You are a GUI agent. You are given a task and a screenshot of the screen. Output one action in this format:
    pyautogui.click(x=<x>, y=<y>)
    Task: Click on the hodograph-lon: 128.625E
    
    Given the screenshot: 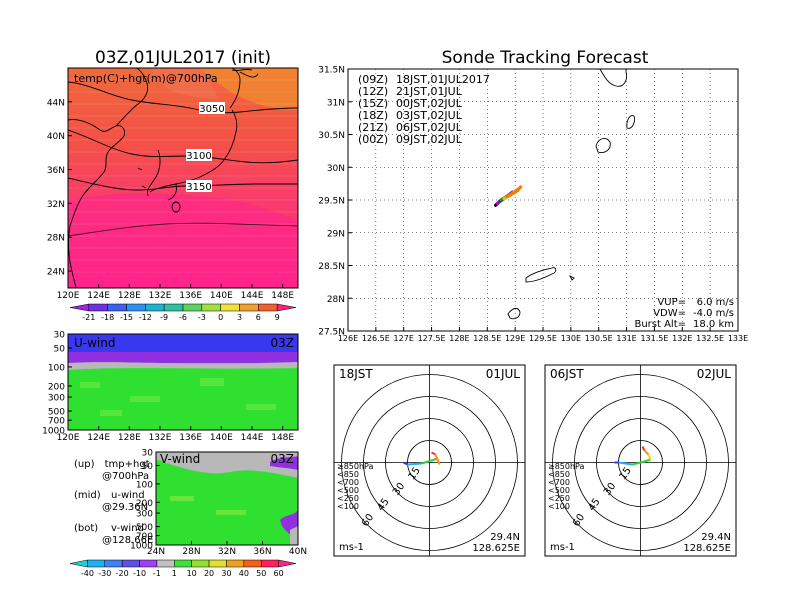 What is the action you would take?
    pyautogui.click(x=496, y=548)
    